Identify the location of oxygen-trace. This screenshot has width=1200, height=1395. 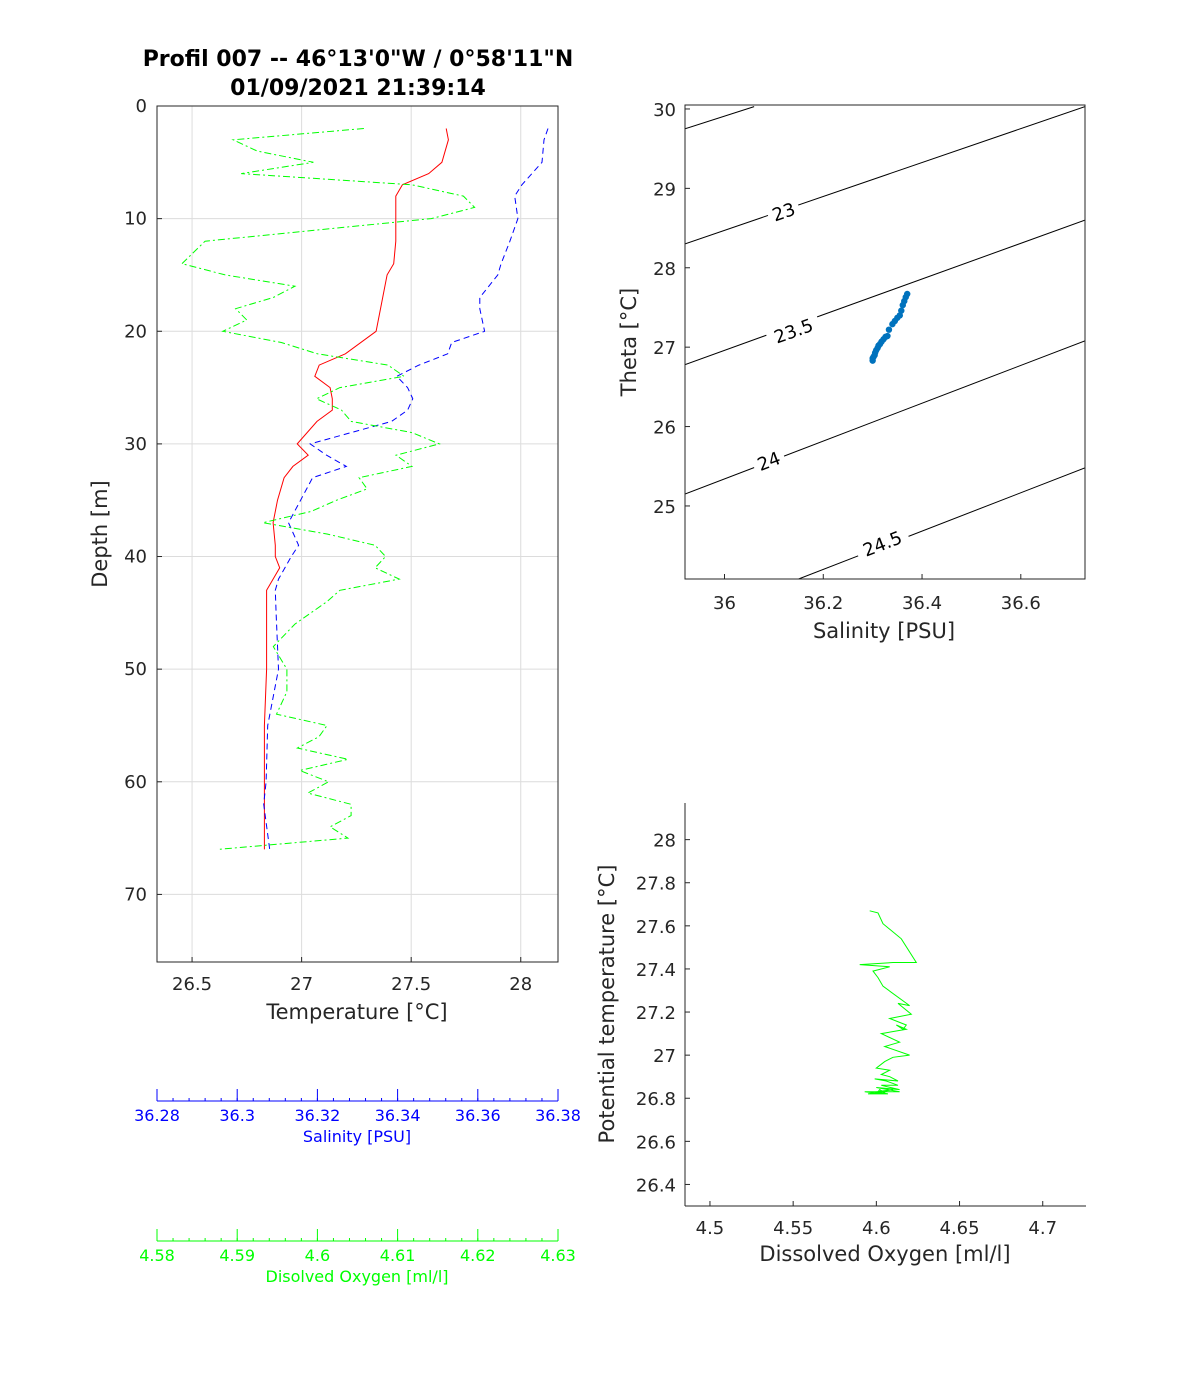
(888, 1002).